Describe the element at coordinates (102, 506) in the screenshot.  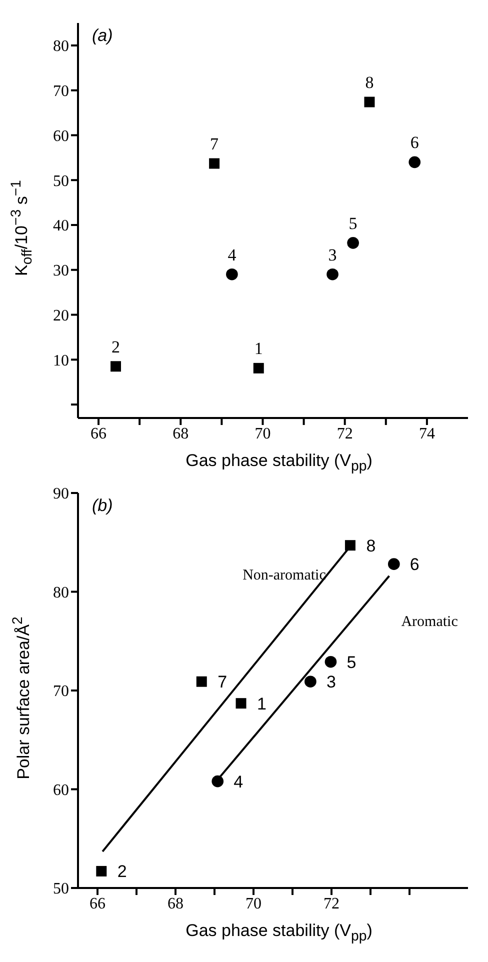
I see `chart-title: (b)` at that location.